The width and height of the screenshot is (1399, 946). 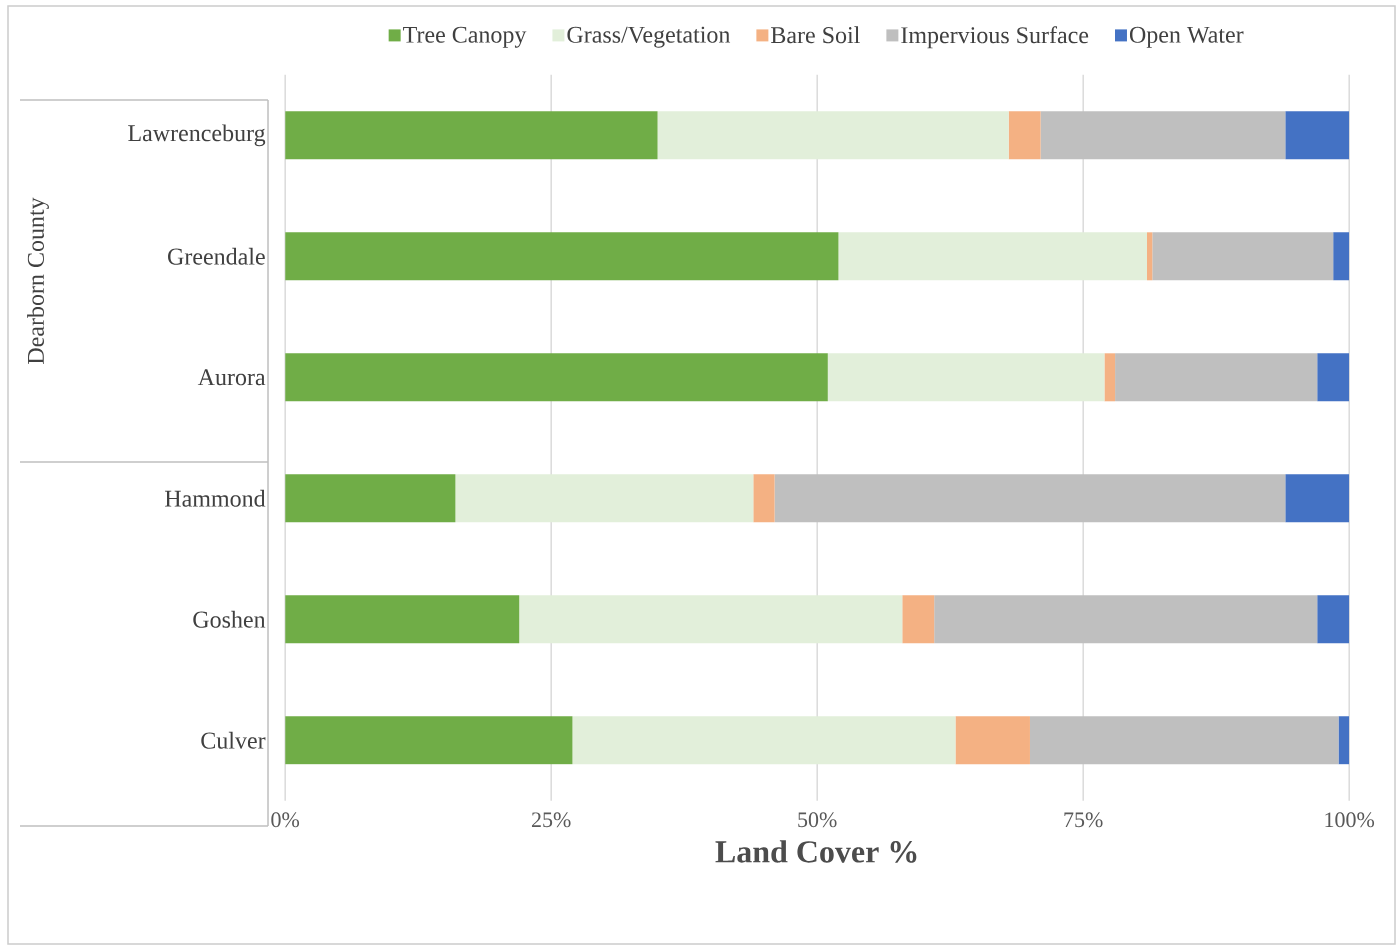 What do you see at coordinates (216, 256) in the screenshot?
I see `y-tick-label: Greendale` at bounding box center [216, 256].